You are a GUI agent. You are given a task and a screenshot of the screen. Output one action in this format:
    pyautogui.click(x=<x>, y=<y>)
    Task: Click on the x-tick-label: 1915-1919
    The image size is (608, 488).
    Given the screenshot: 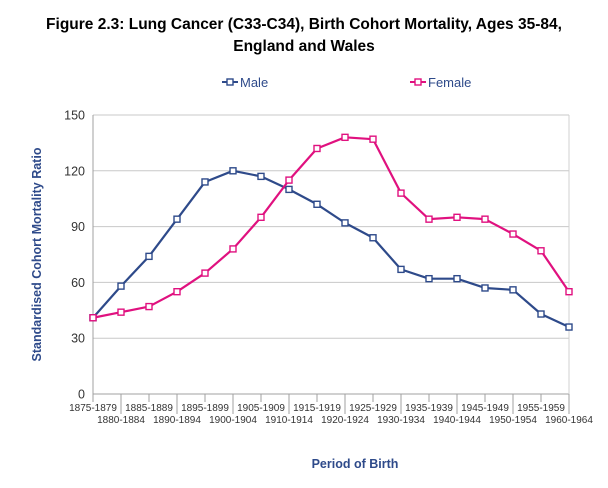 What is the action you would take?
    pyautogui.click(x=317, y=408)
    